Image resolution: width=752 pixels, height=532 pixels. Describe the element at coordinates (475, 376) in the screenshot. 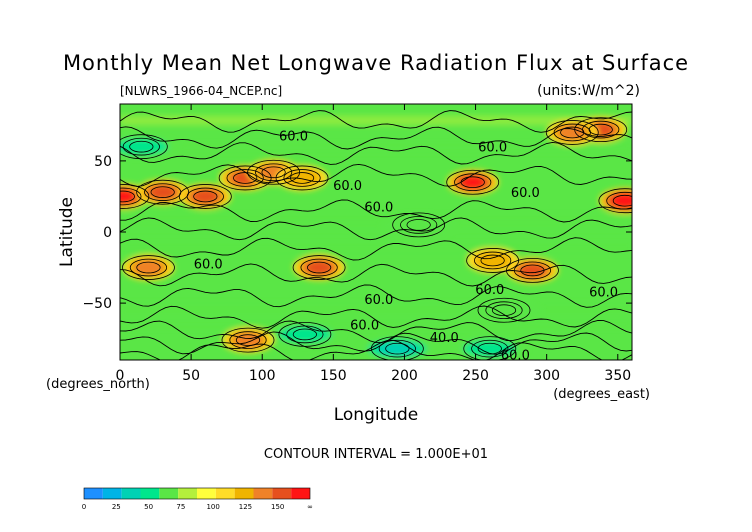

I see `x-tick-label: 250` at that location.